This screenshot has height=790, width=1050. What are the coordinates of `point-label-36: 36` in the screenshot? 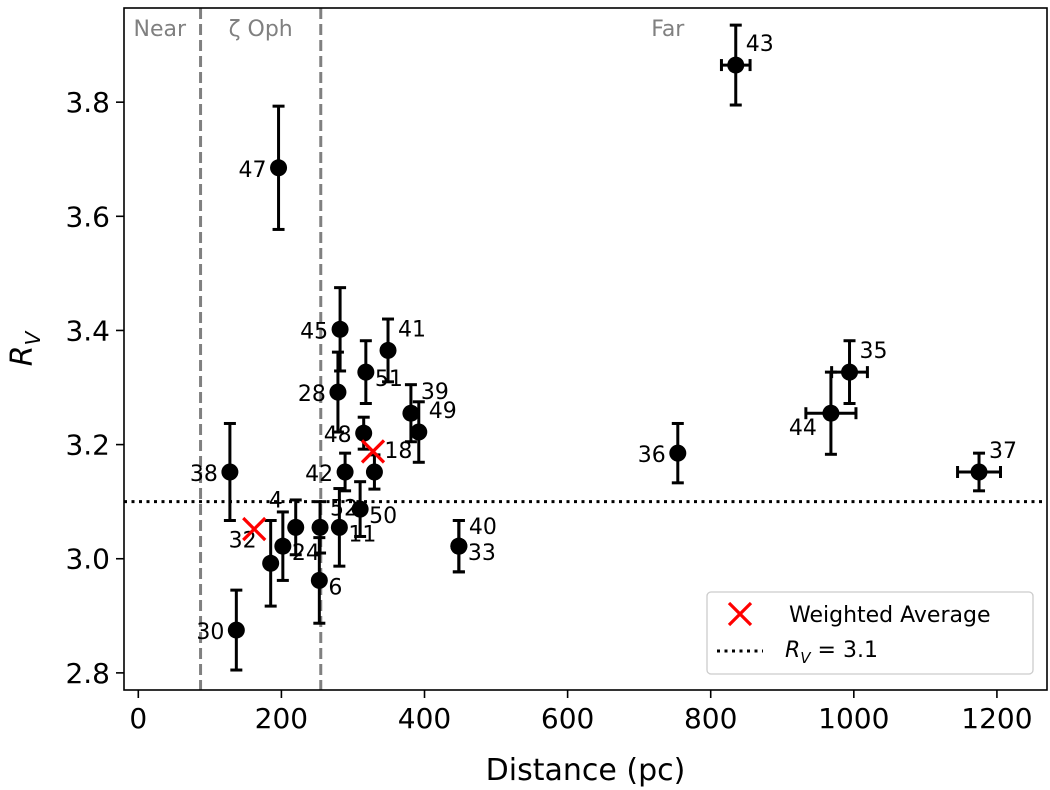 It's located at (652, 455).